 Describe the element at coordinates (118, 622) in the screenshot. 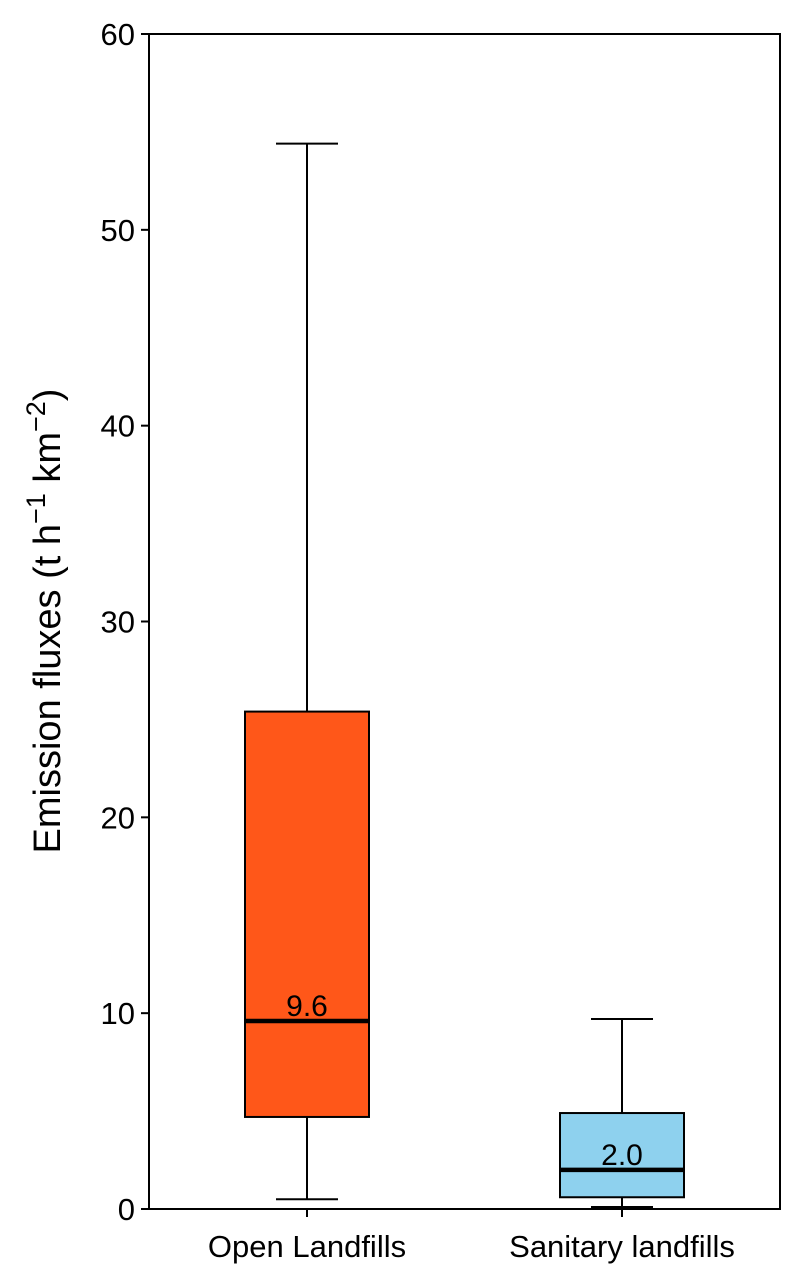

I see `y-tick-label: 30` at that location.